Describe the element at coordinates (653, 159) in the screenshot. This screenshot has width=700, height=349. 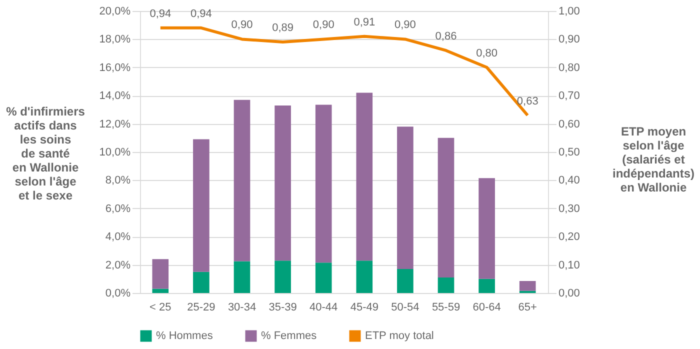
I see `y2-axis-title: ETP moyen selon l'âge (salariés et indépendants) en Wallonie` at that location.